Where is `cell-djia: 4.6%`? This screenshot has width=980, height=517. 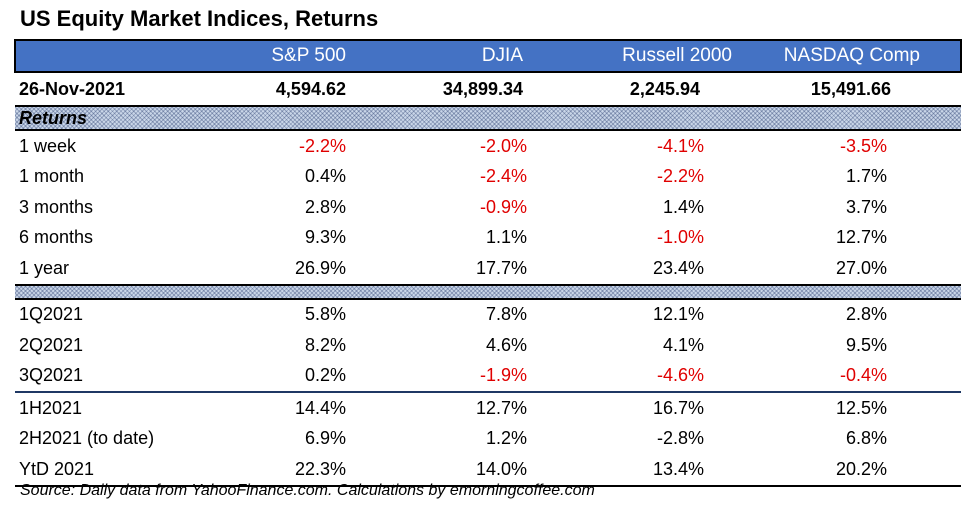 cell-djia: 4.6% is located at coordinates (506, 344).